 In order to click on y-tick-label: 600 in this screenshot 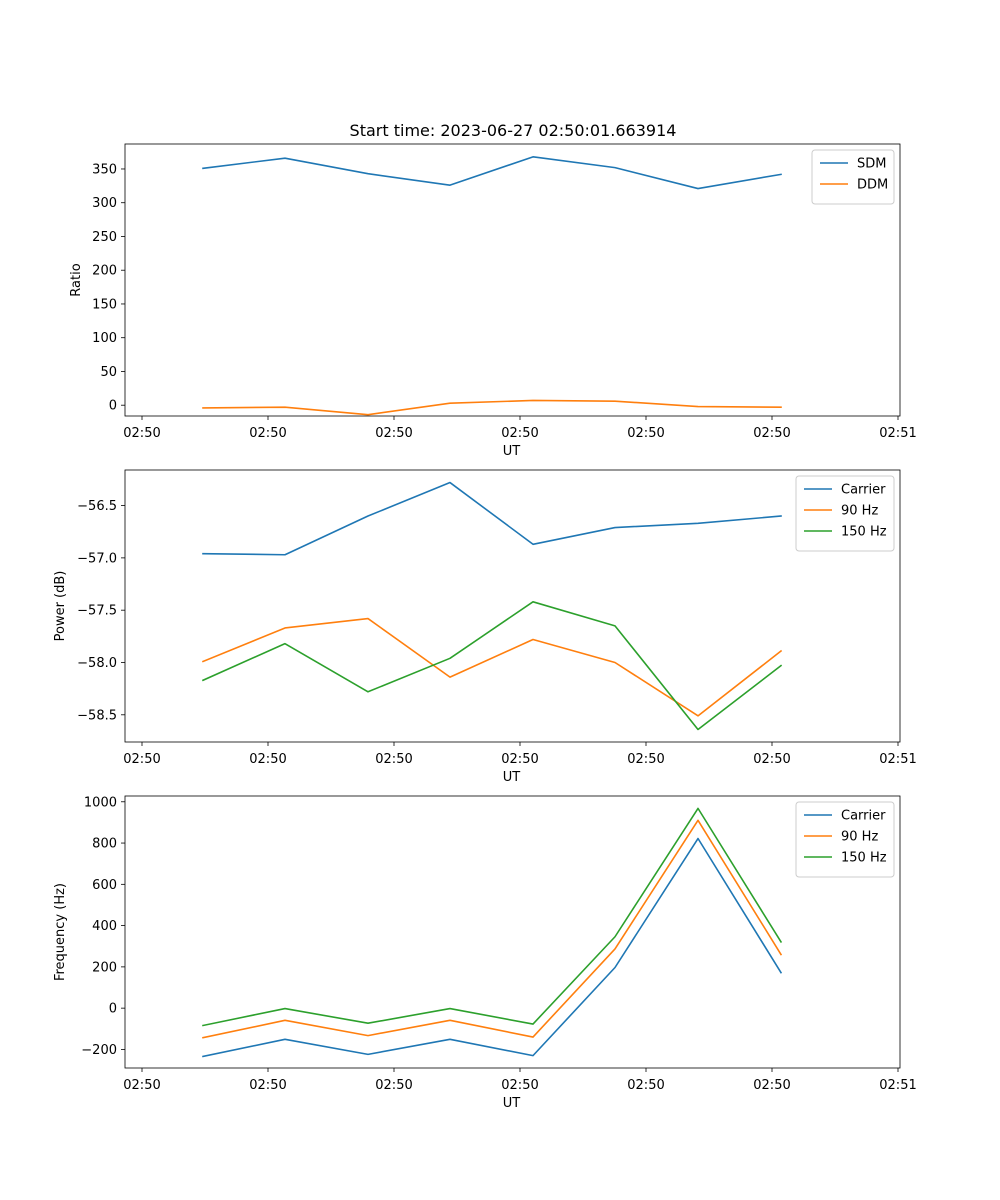, I will do `click(104, 885)`.